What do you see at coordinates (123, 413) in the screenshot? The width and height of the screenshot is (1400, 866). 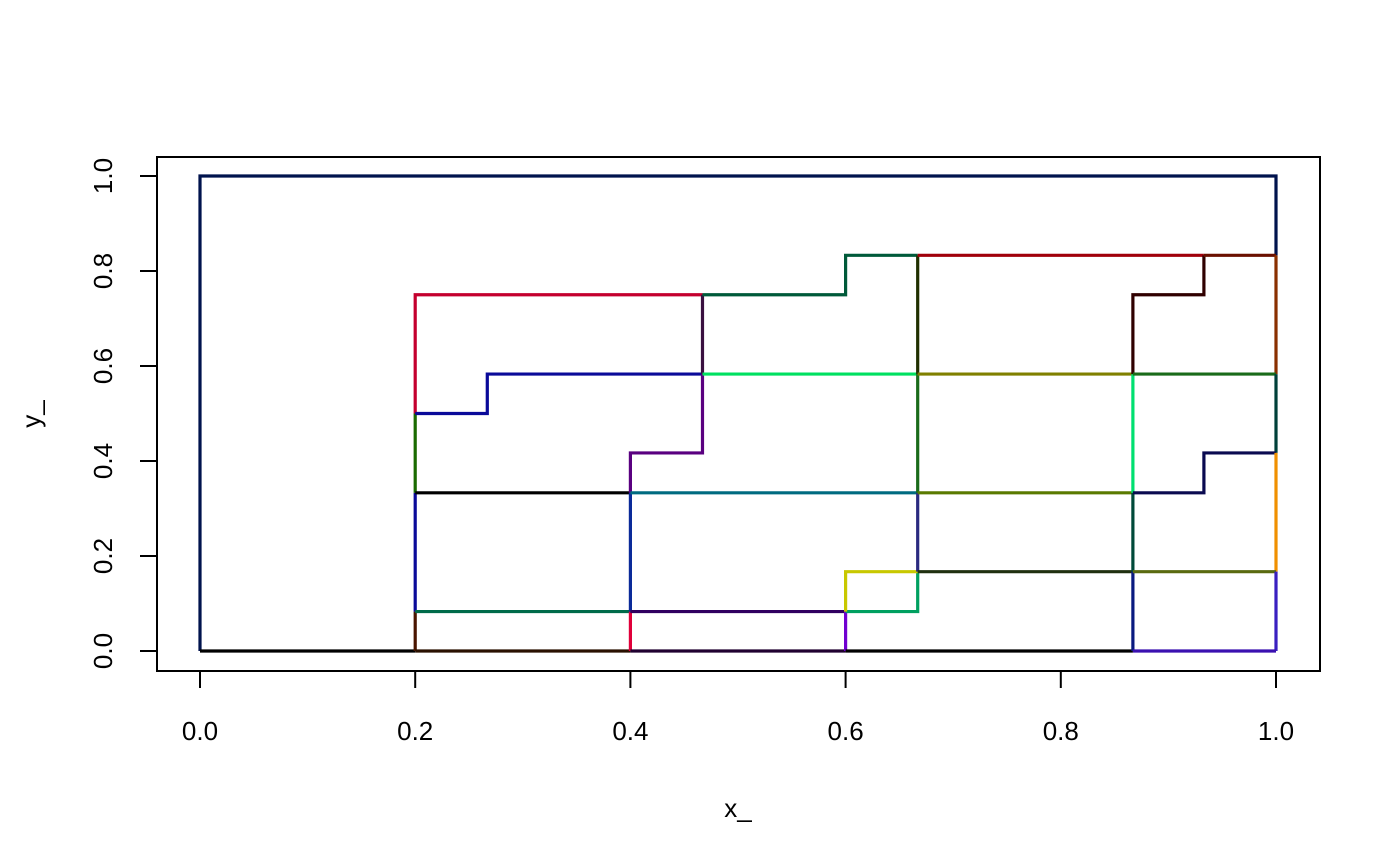 I see `y-axis: 0.0 0.2 0.4 0.6 0.8 1.0` at bounding box center [123, 413].